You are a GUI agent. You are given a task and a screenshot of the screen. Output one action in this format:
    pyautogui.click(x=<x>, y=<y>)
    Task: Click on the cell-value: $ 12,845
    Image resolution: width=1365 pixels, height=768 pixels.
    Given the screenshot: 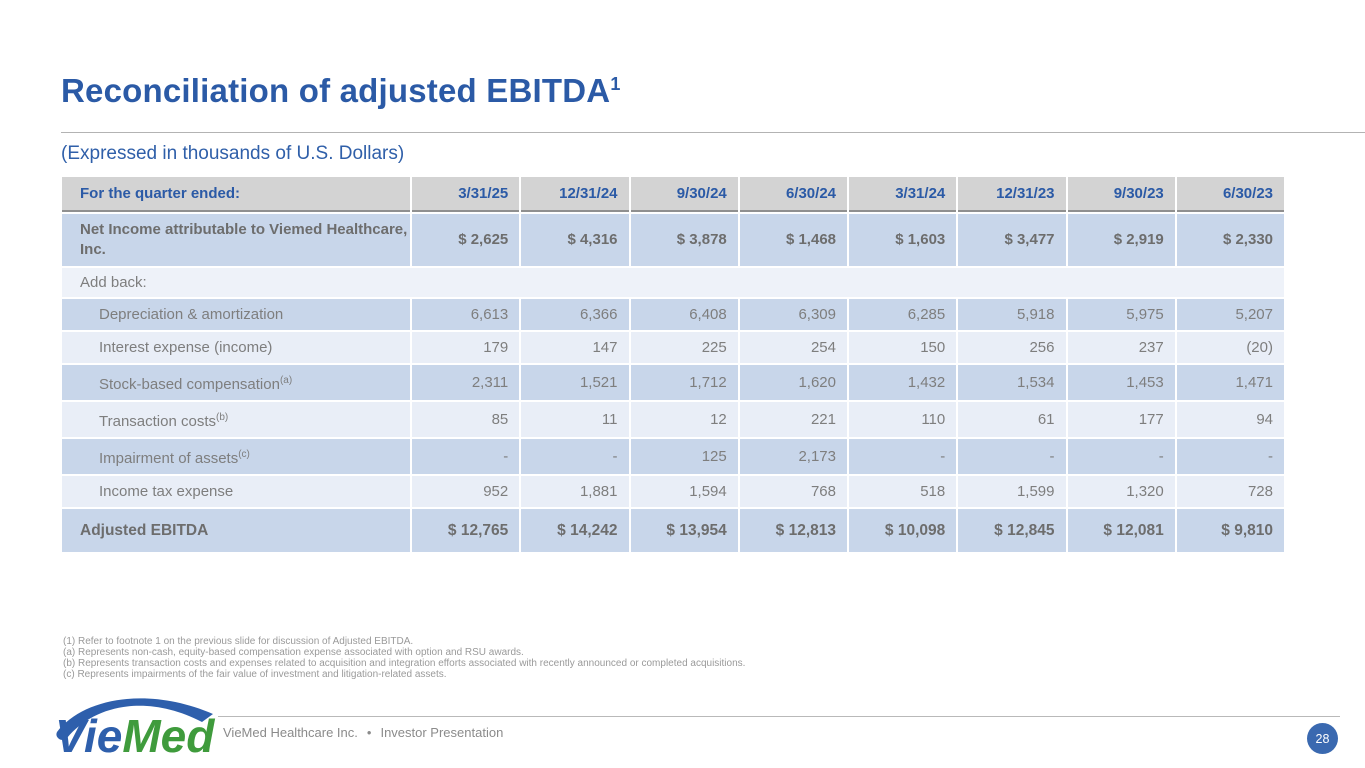 What is the action you would take?
    pyautogui.click(x=1012, y=530)
    